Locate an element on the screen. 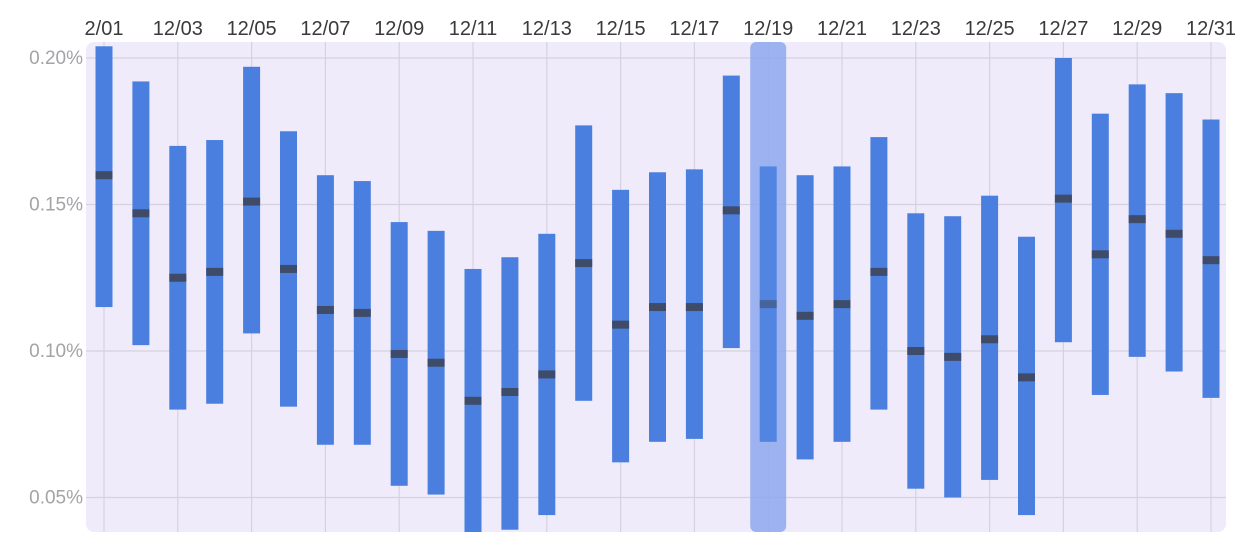 This screenshot has height=560, width=1248. y-tick-label: 0.10% is located at coordinates (56, 351).